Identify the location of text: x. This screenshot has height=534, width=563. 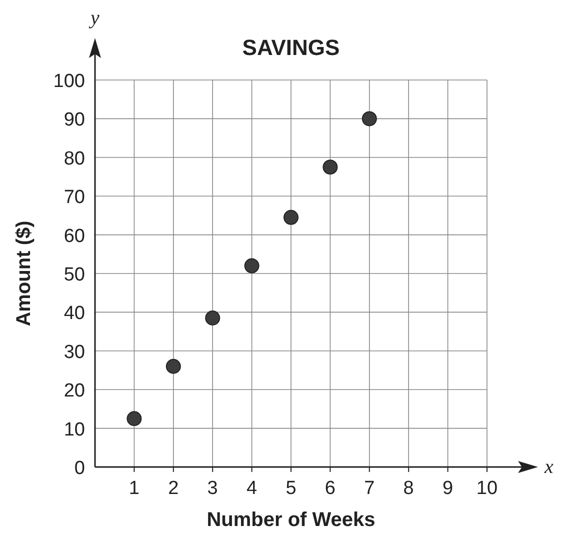
(549, 467).